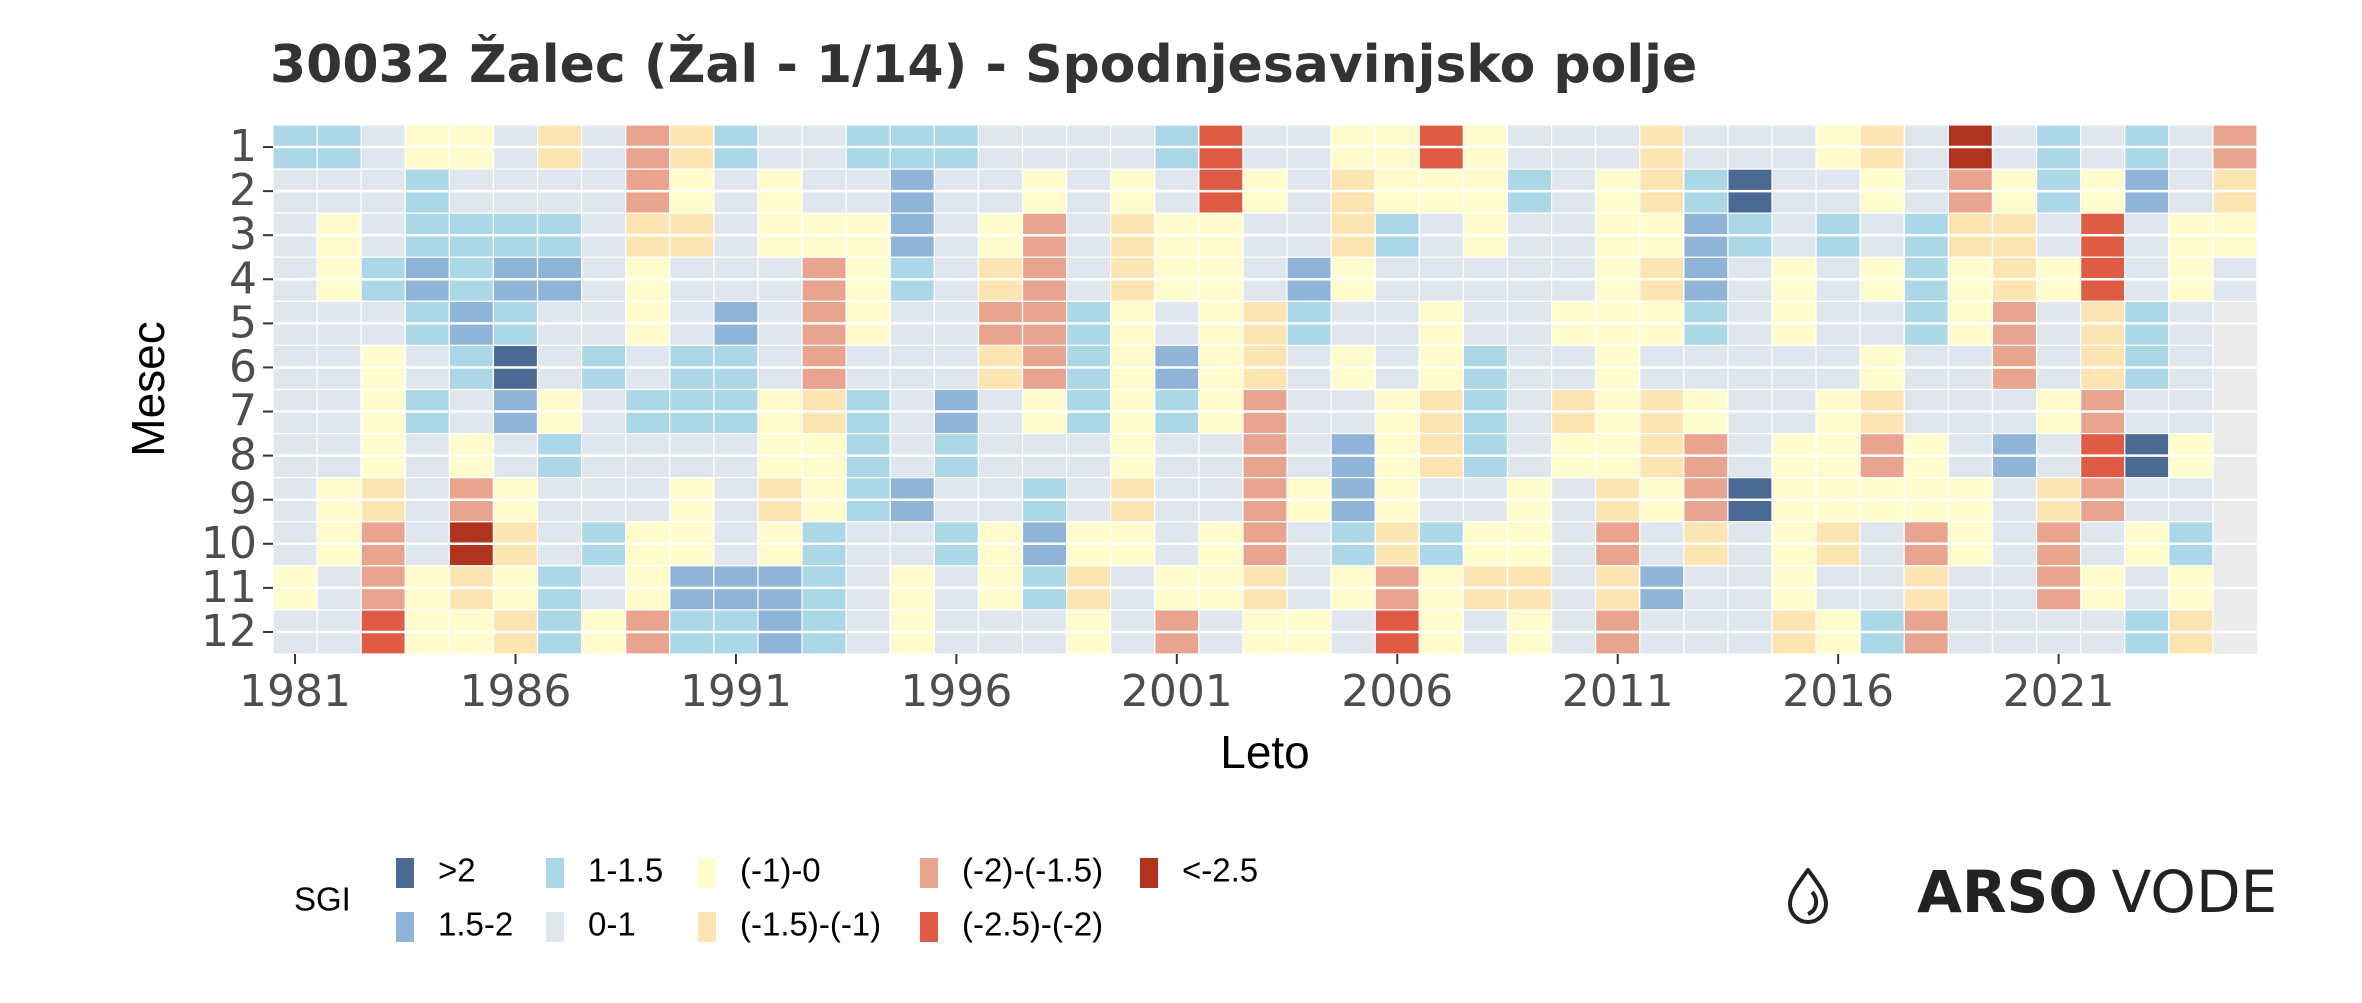  Describe the element at coordinates (295, 691) in the screenshot. I see `x-tick-label: 1981` at that location.